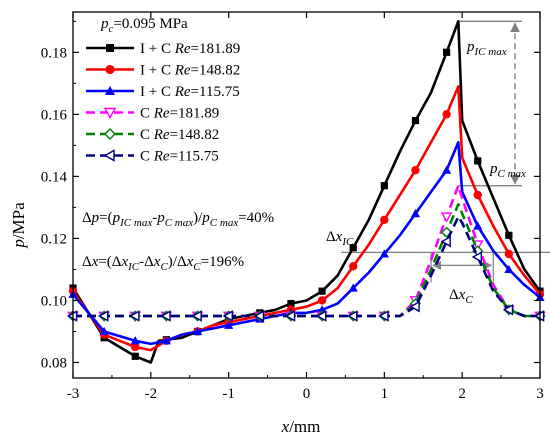  Describe the element at coordinates (54, 115) in the screenshot. I see `y-tick-label: 0.16` at that location.